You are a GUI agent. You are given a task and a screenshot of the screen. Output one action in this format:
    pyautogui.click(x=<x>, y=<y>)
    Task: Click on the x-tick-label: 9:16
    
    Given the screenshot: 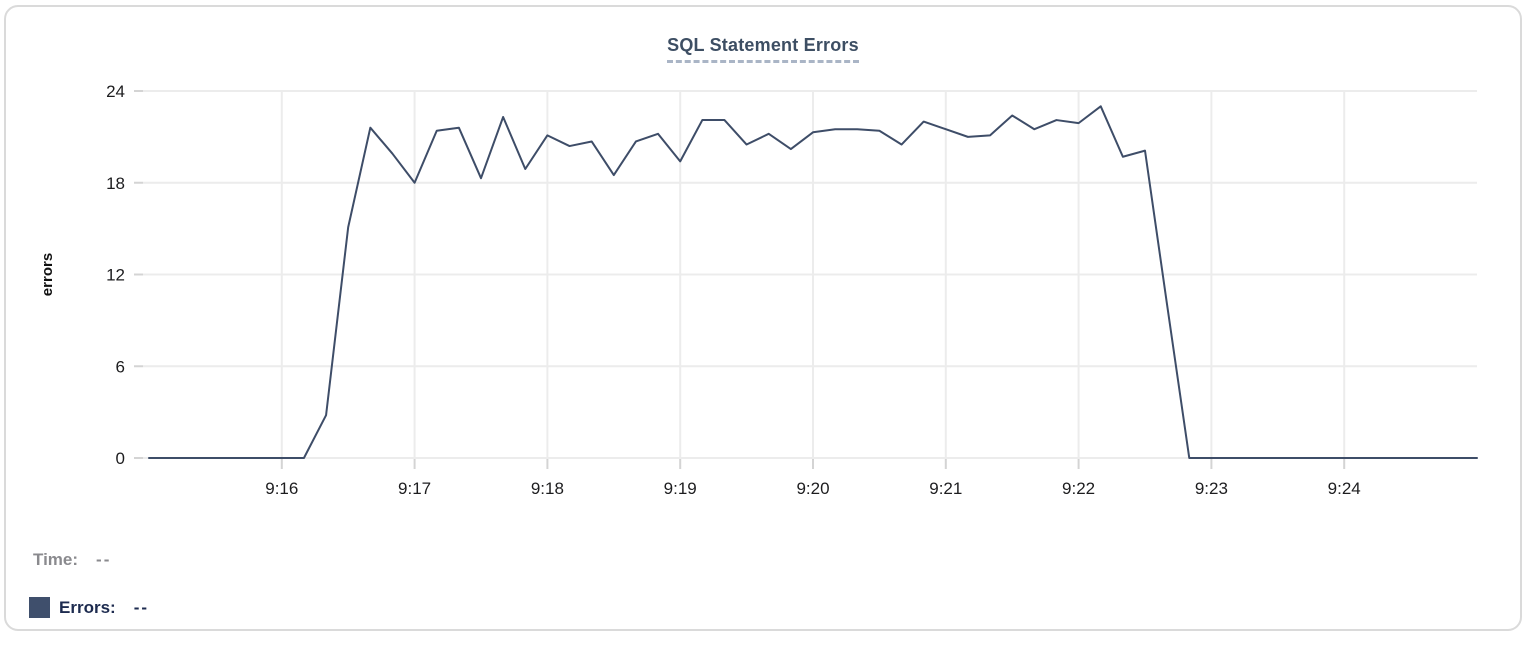 What is the action you would take?
    pyautogui.click(x=281, y=488)
    